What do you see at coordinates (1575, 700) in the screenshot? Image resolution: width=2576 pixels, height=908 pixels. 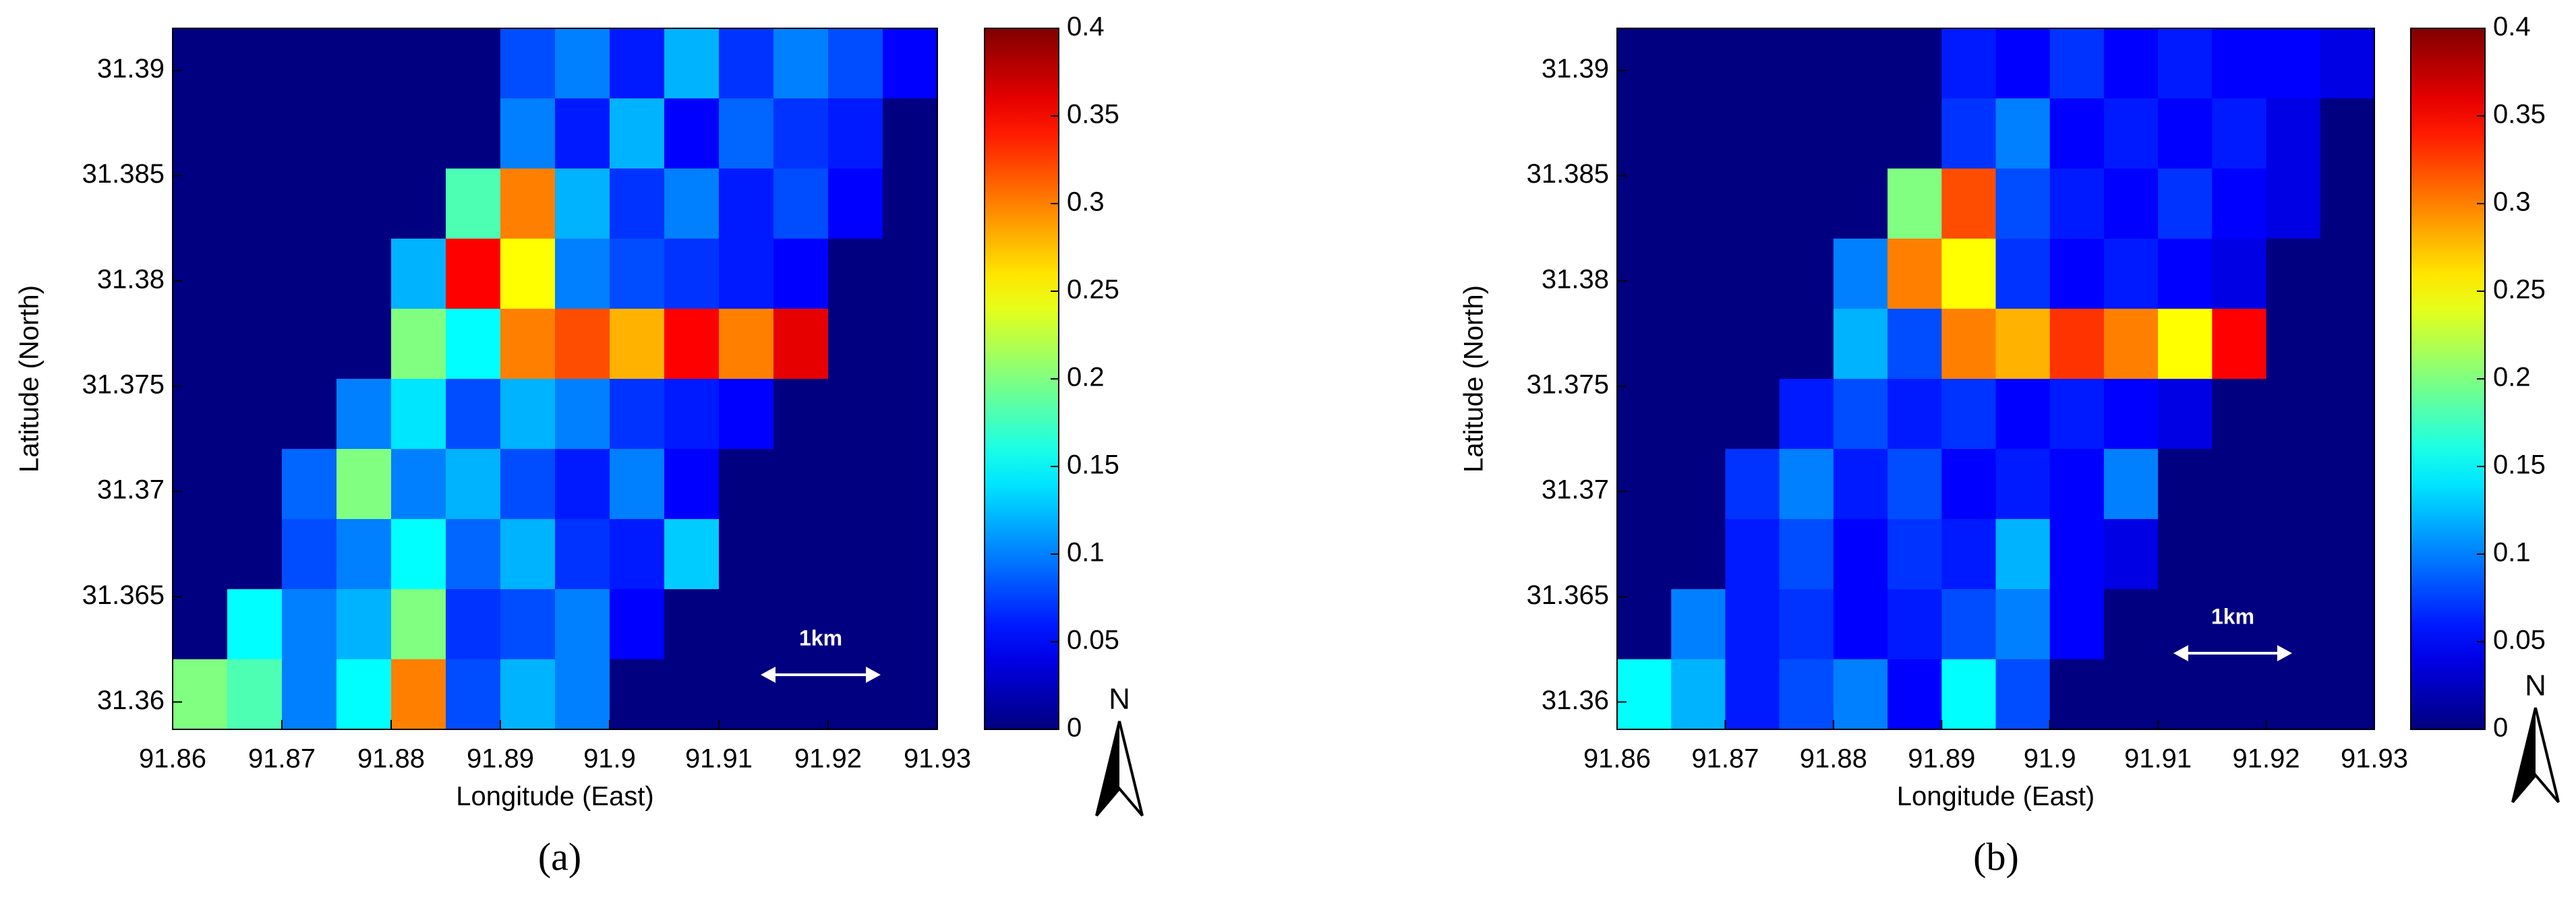 I see `y-tick-label: 31.36` at bounding box center [1575, 700].